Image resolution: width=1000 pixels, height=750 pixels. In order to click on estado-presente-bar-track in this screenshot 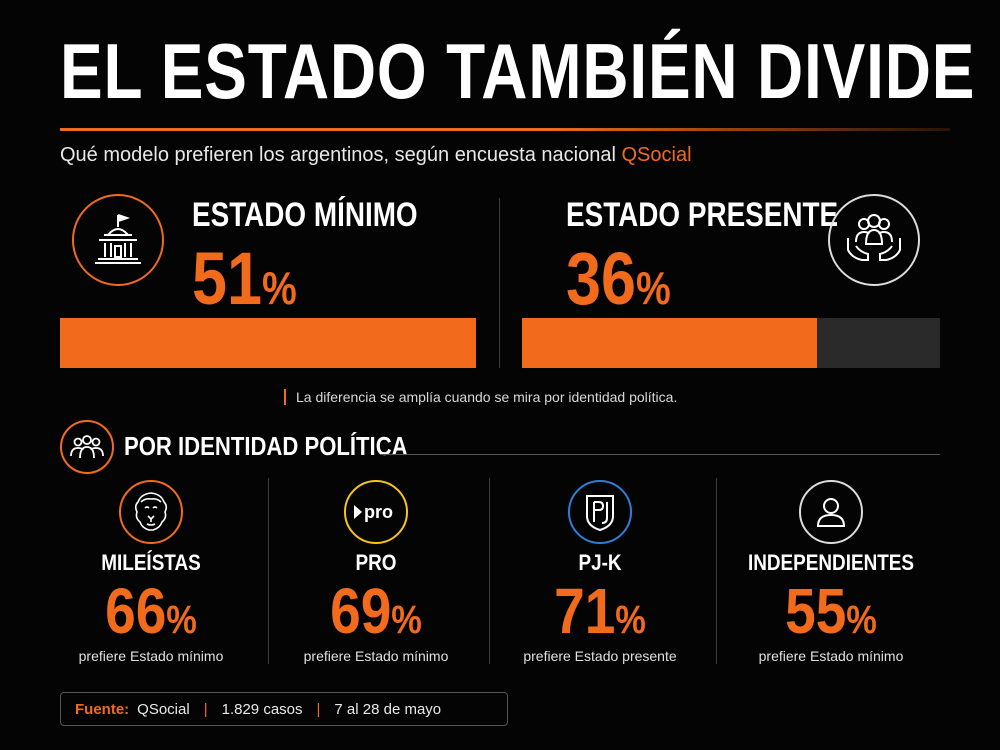, I will do `click(731, 343)`.